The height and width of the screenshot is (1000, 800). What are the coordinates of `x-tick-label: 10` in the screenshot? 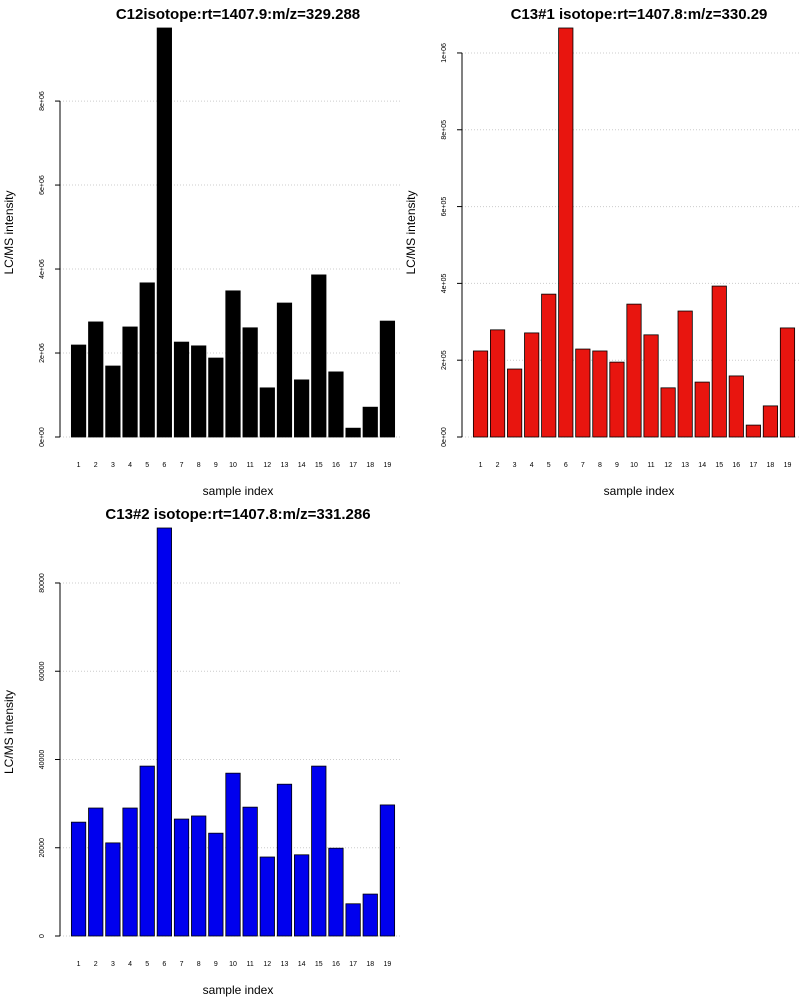 It's located at (634, 465).